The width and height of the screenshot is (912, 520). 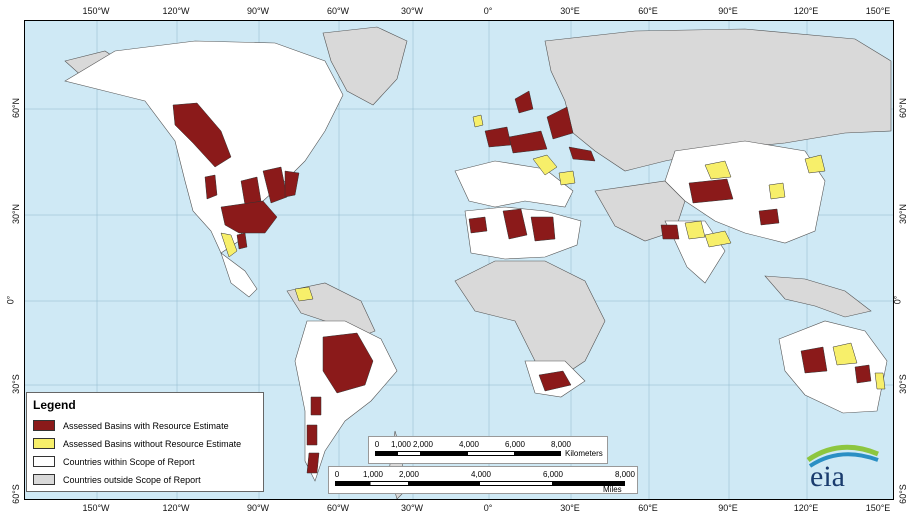 I want to click on scale-mi-tick-0: 0, so click(x=337, y=474).